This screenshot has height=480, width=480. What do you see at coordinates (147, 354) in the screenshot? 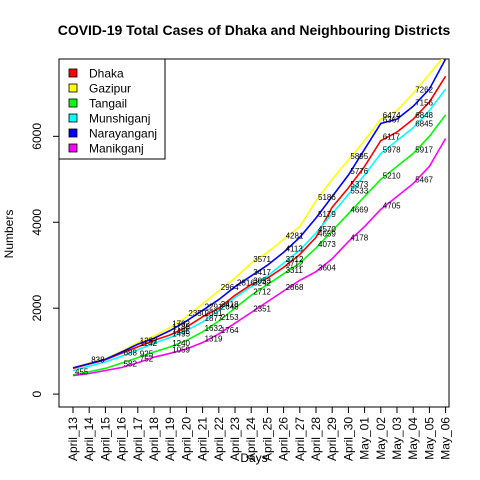
I see `data-label: 925` at bounding box center [147, 354].